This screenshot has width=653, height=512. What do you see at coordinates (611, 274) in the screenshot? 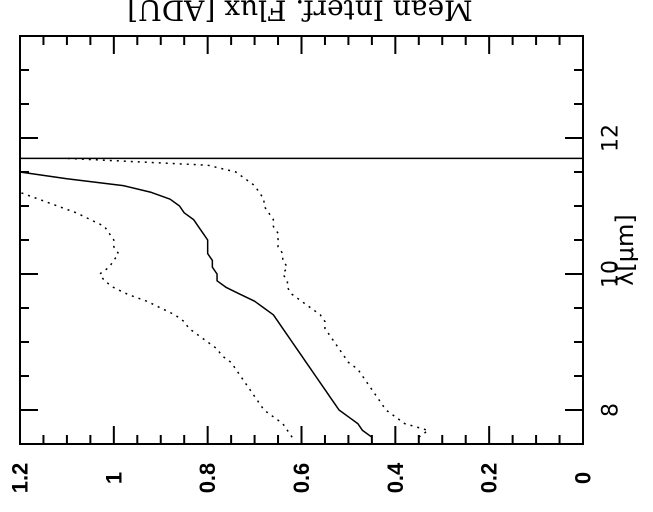
I see `wavelength-tick-label: 10` at bounding box center [611, 274].